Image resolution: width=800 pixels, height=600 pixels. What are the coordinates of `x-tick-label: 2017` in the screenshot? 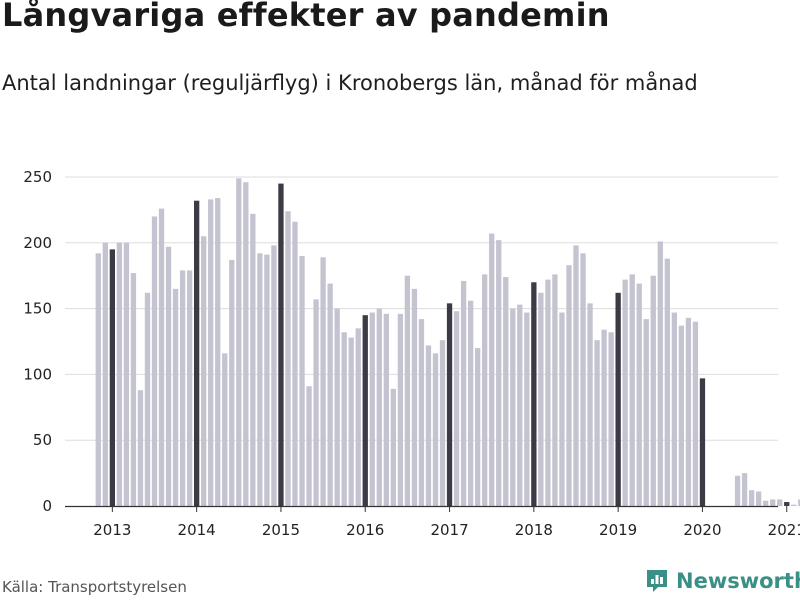 It's located at (449, 530).